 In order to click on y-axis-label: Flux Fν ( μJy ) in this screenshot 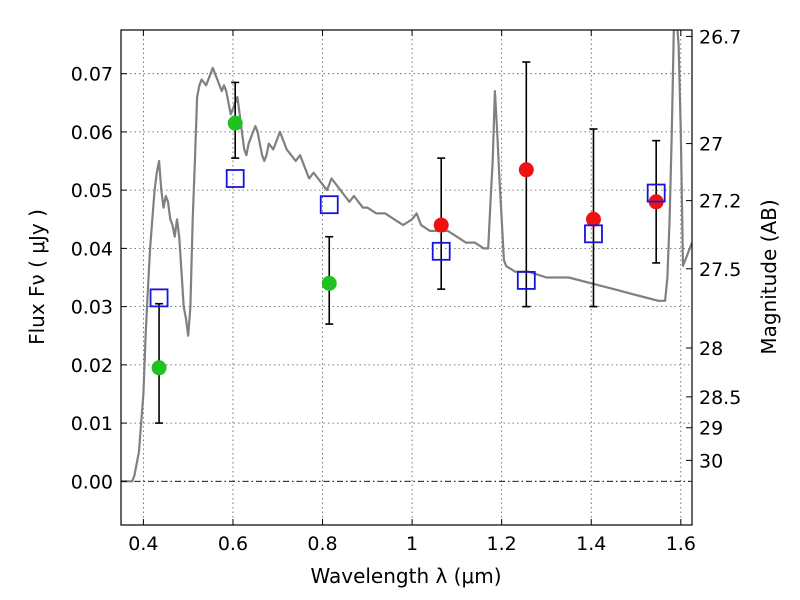, I will do `click(37, 277)`.